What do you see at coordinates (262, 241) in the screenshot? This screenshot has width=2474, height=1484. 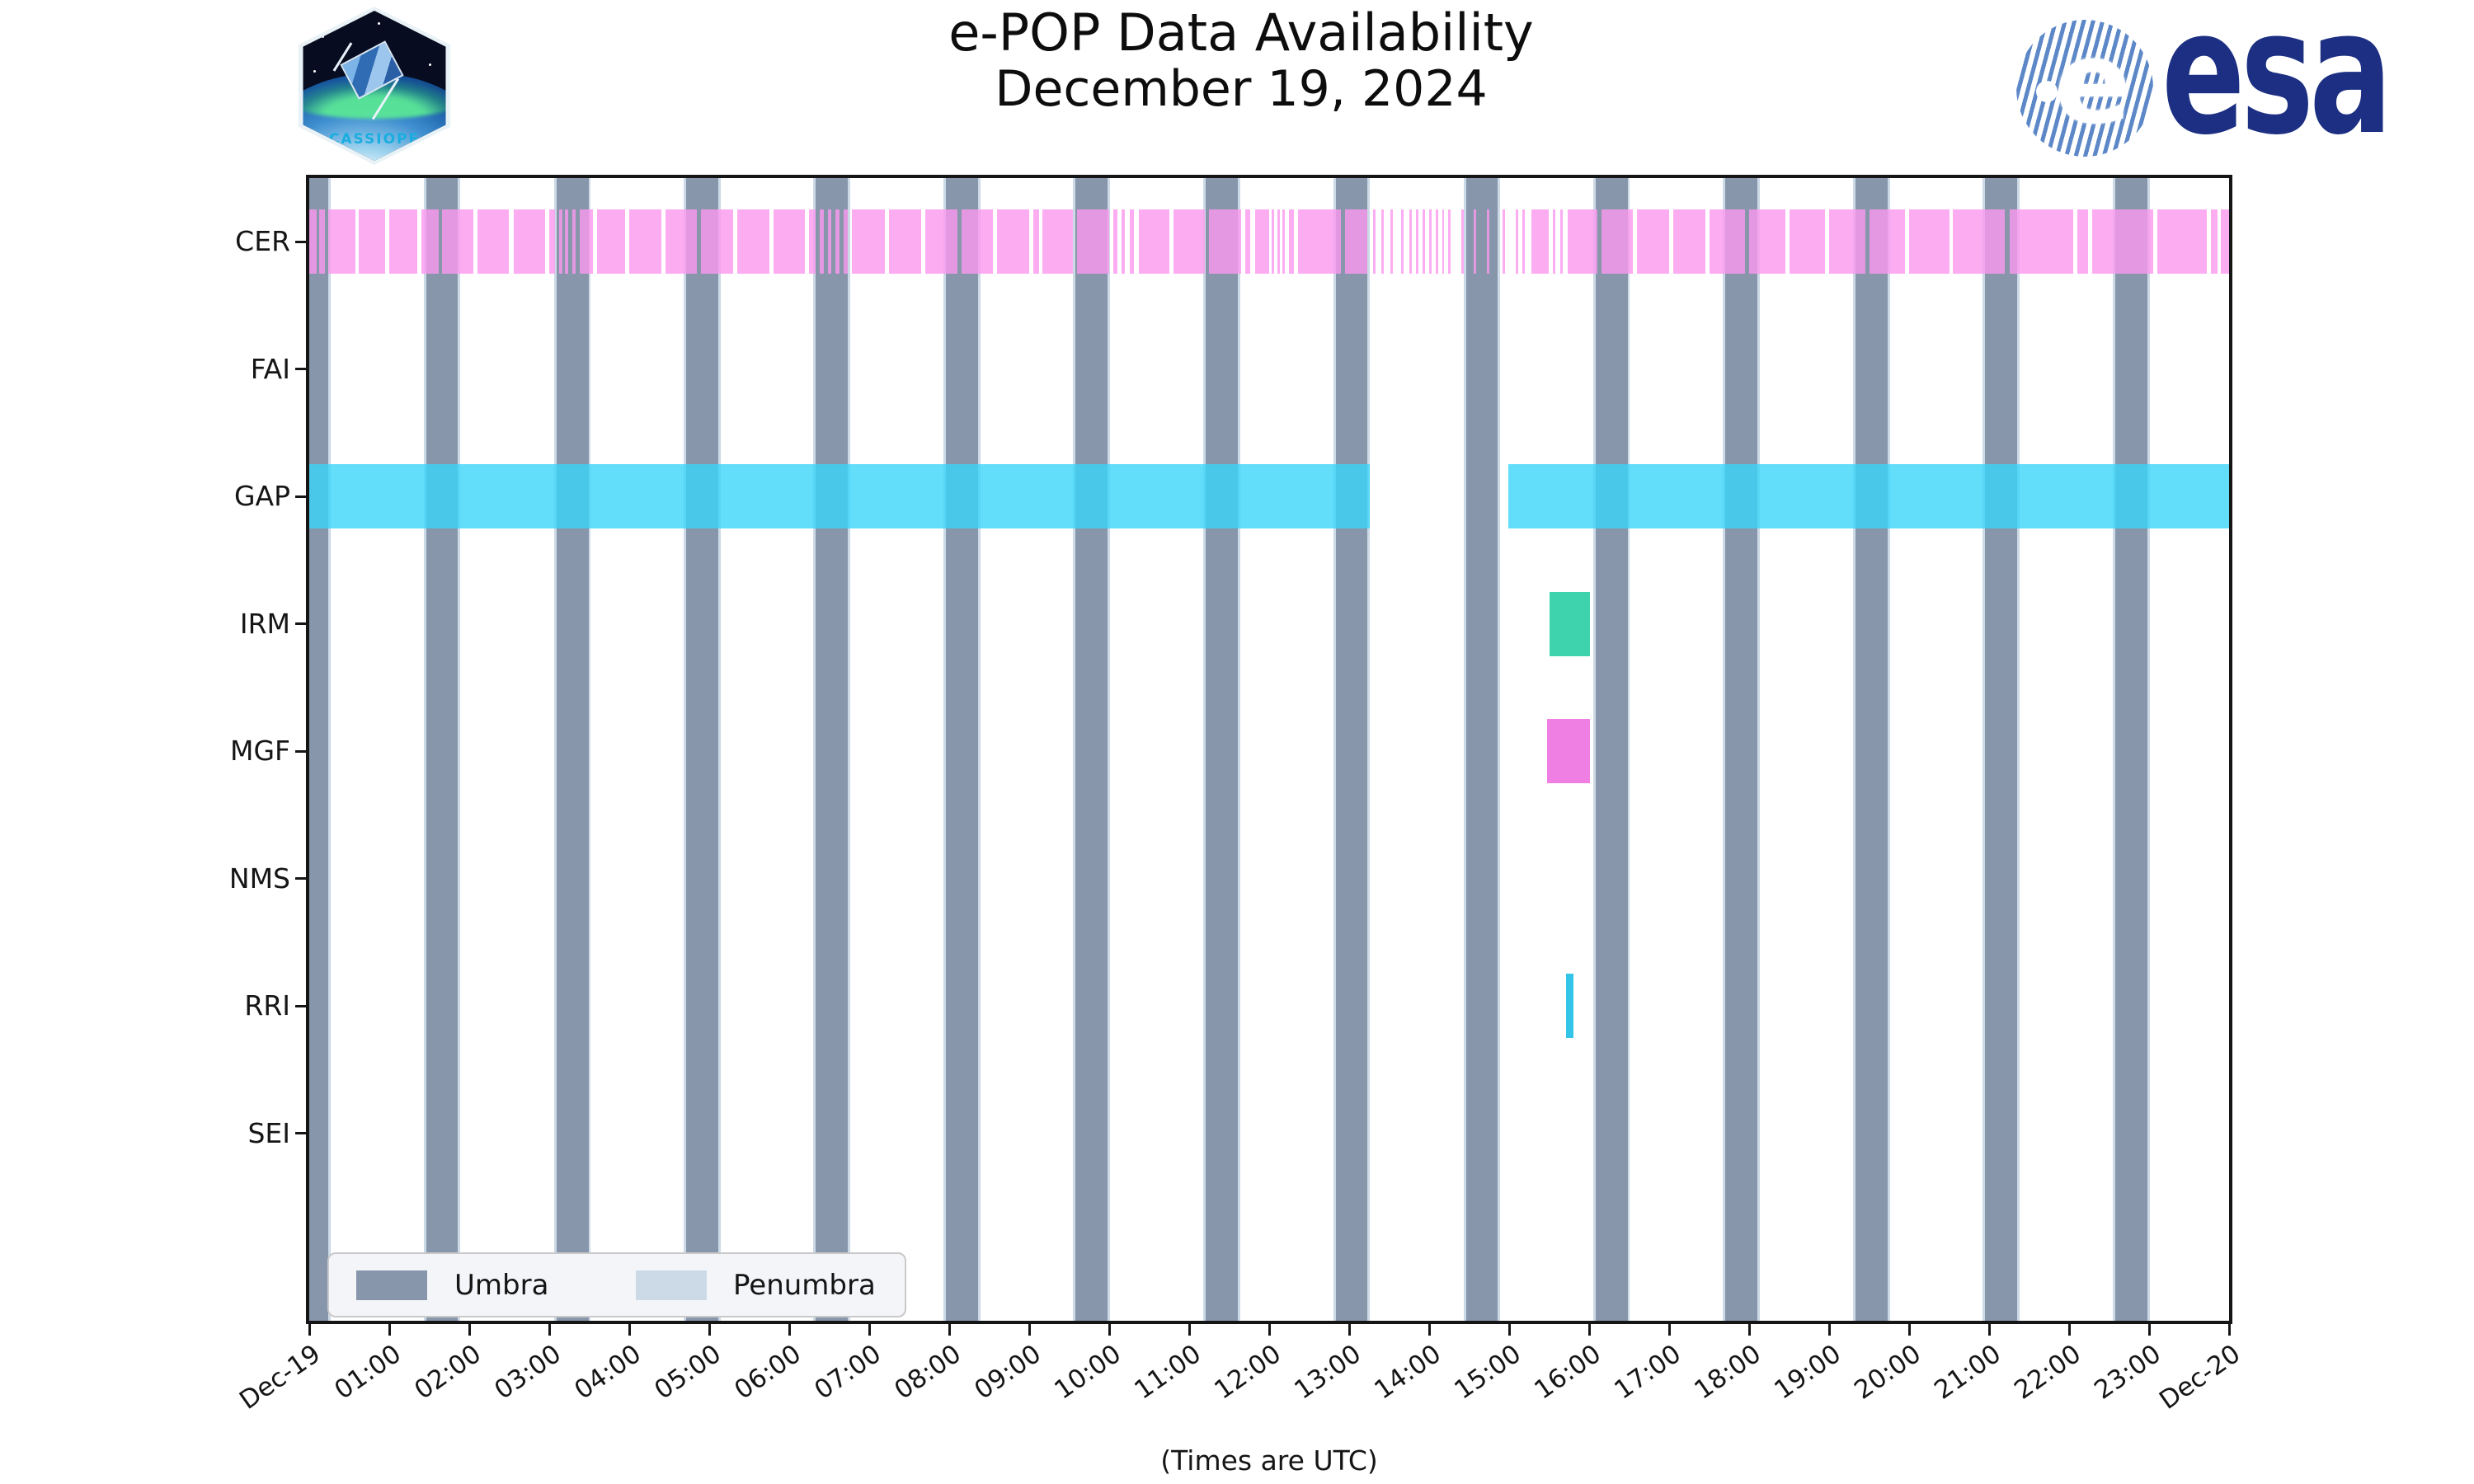 I see `y-tick-label-CER: CER` at bounding box center [262, 241].